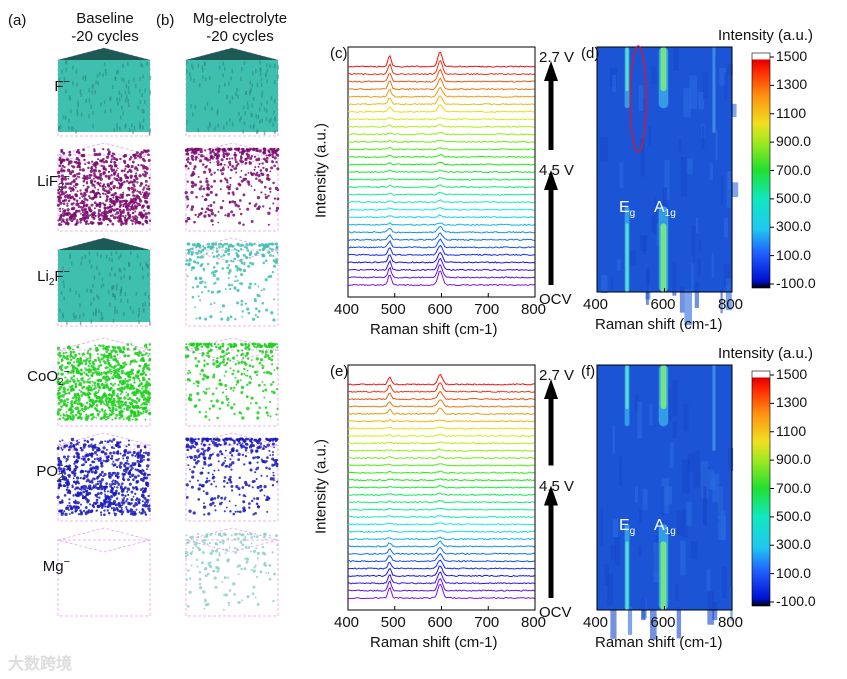  What do you see at coordinates (321, 170) in the screenshot?
I see `spectra-c-ylabel: Intensity (a.u.)` at bounding box center [321, 170].